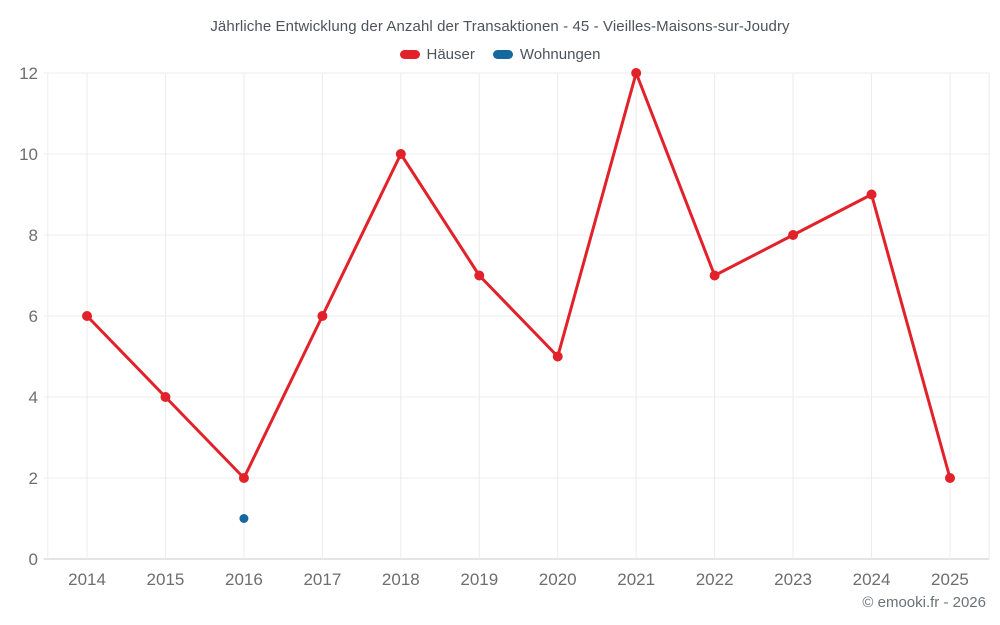 Image resolution: width=1000 pixels, height=625 pixels. Describe the element at coordinates (558, 579) in the screenshot. I see `x-axis-tick-label: 2020` at that location.